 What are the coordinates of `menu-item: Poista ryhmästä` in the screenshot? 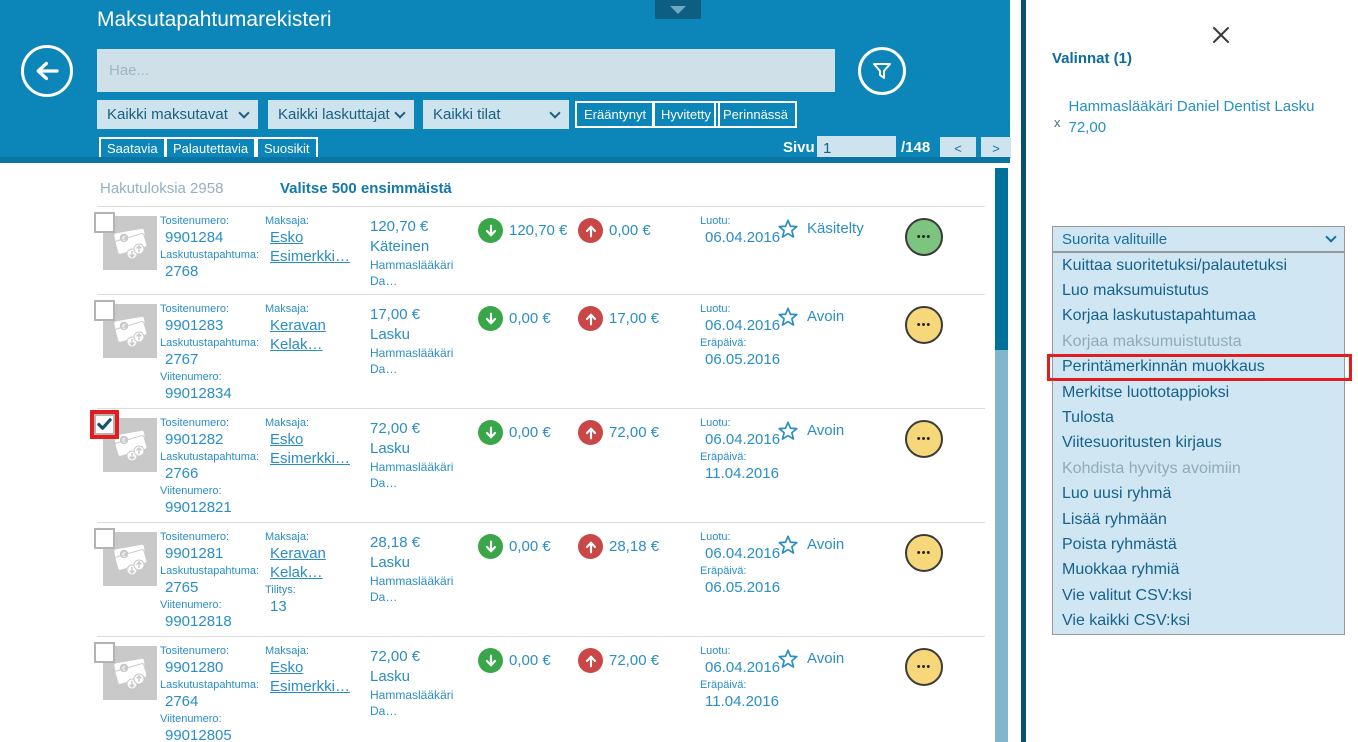 It's located at (1119, 544).